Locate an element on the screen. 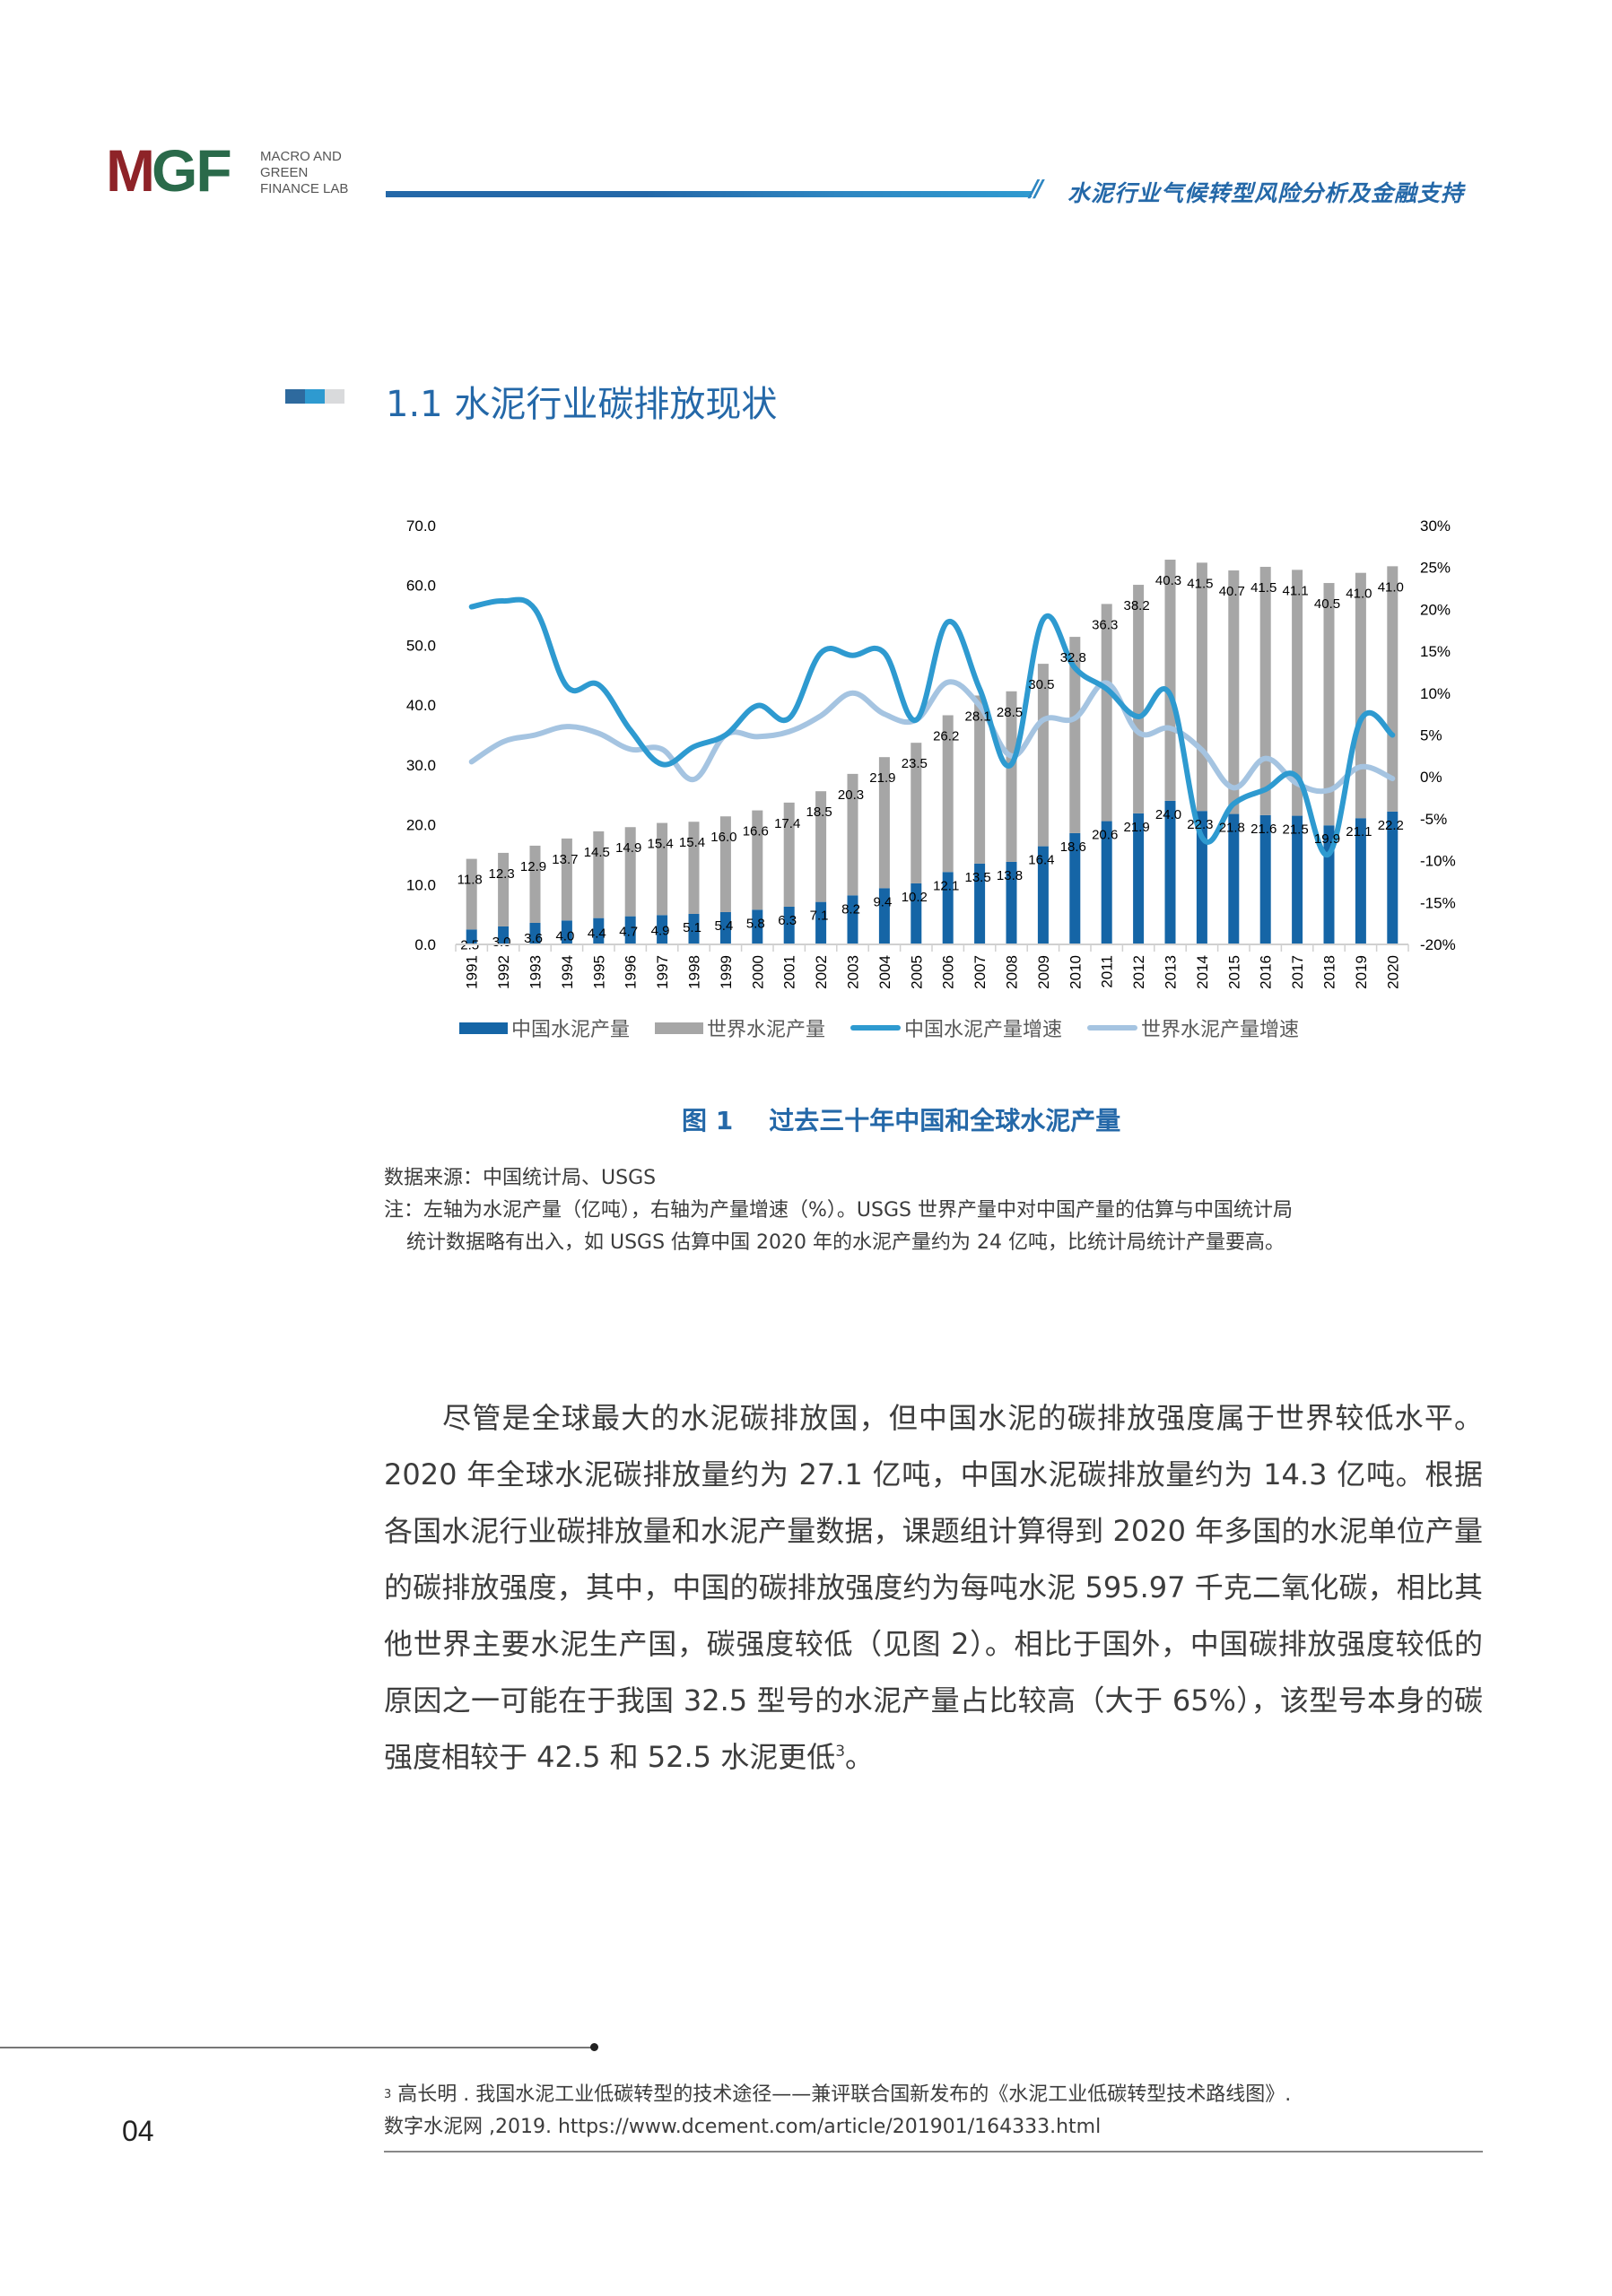 The width and height of the screenshot is (1612, 2296). paragraph-end: 。 is located at coordinates (860, 1757).